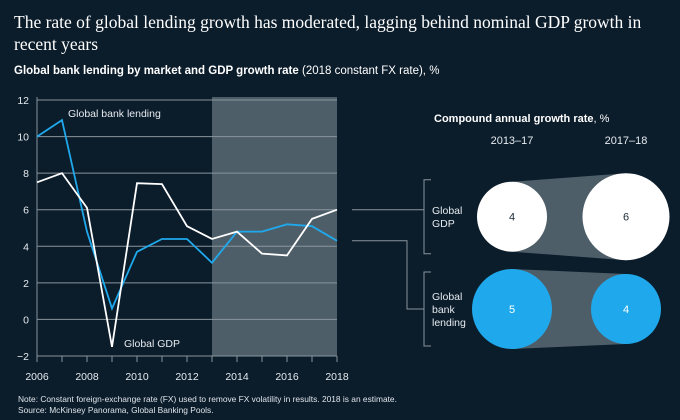 The height and width of the screenshot is (420, 680). What do you see at coordinates (337, 377) in the screenshot?
I see `x-tick-label: 2018` at bounding box center [337, 377].